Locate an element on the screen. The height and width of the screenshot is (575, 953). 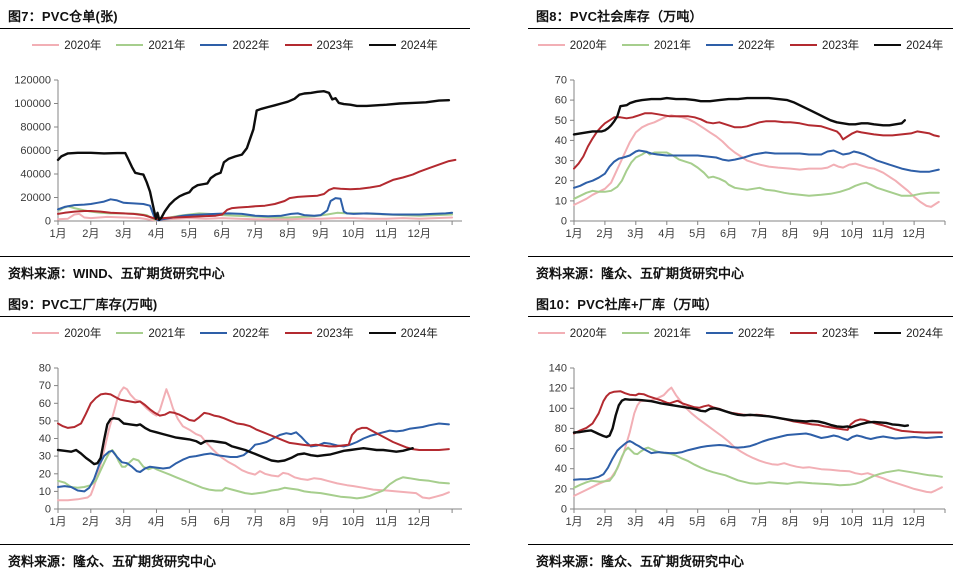
svg-text: 60000 is located at coordinates (35, 151).